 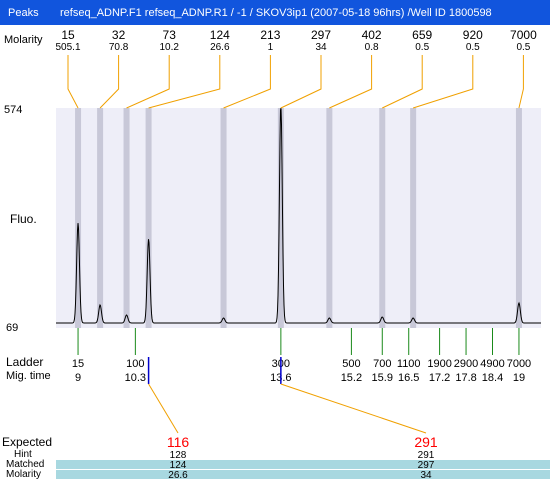 What do you see at coordinates (523, 47) in the screenshot?
I see `peak-molarity-label-9: 0.5` at bounding box center [523, 47].